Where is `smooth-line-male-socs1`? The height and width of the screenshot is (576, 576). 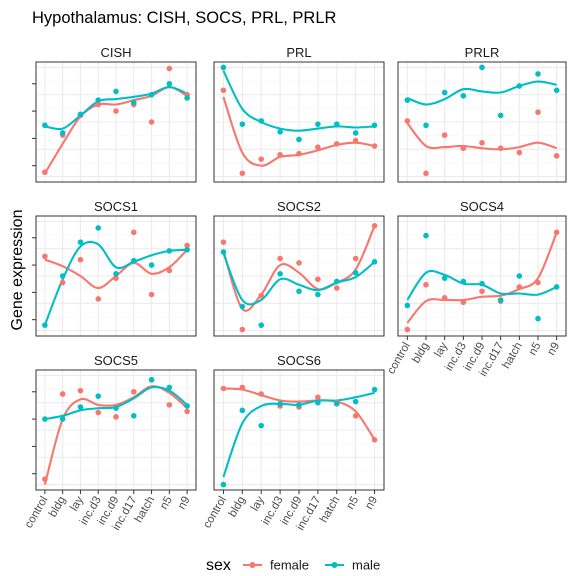 smooth-line-male-socs1 is located at coordinates (115, 283).